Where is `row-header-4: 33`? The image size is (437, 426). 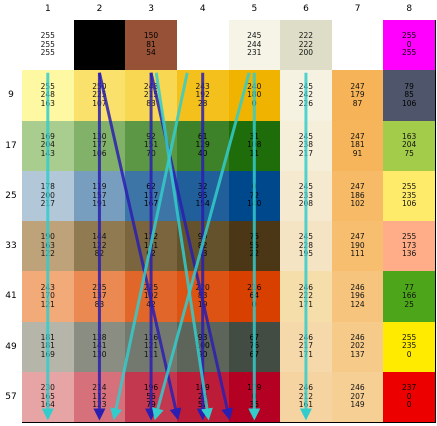 row-header-4: 33 is located at coordinates (11, 246).